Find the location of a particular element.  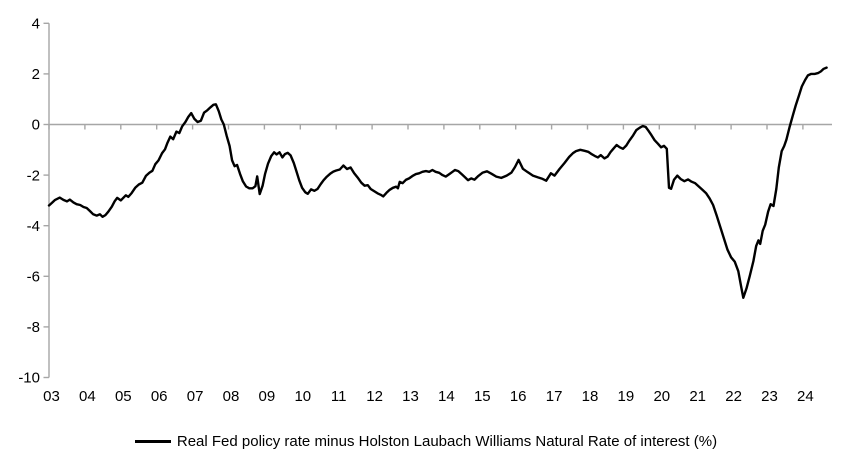

x-axis-tick-label: 06 is located at coordinates (159, 396).